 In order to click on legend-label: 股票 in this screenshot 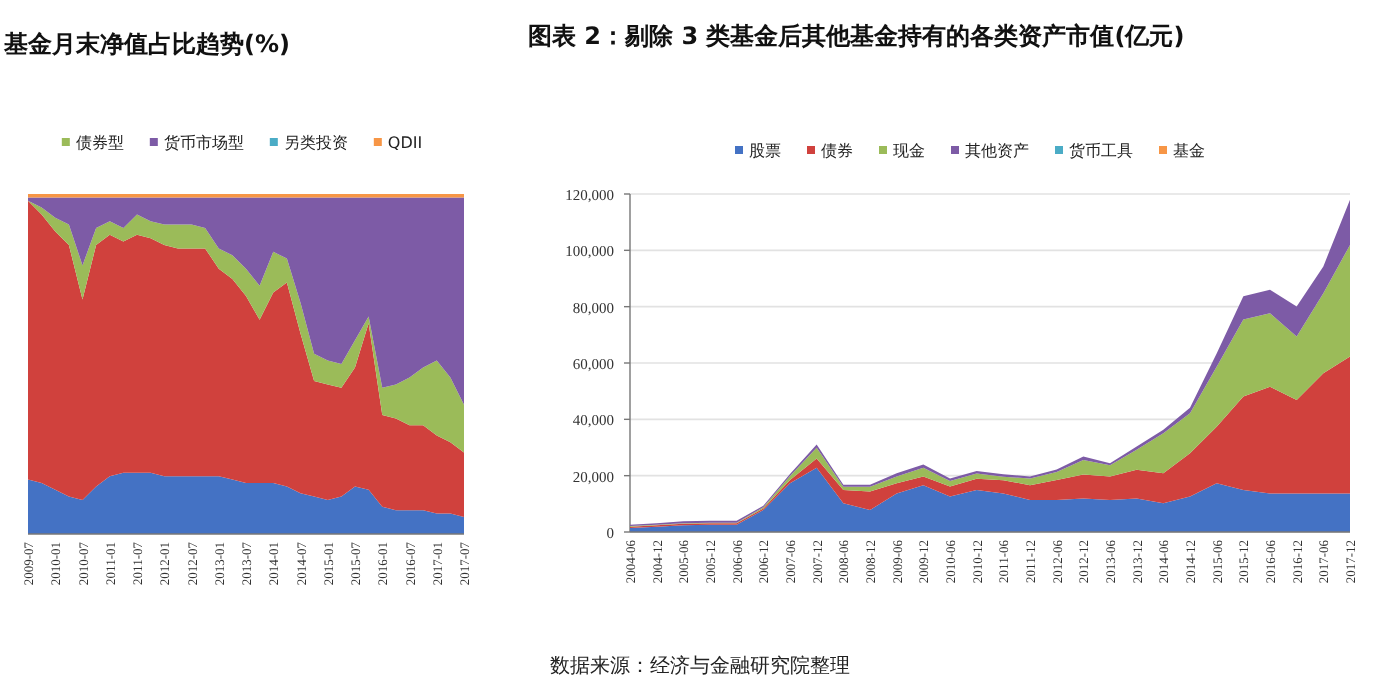, I will do `click(765, 151)`.